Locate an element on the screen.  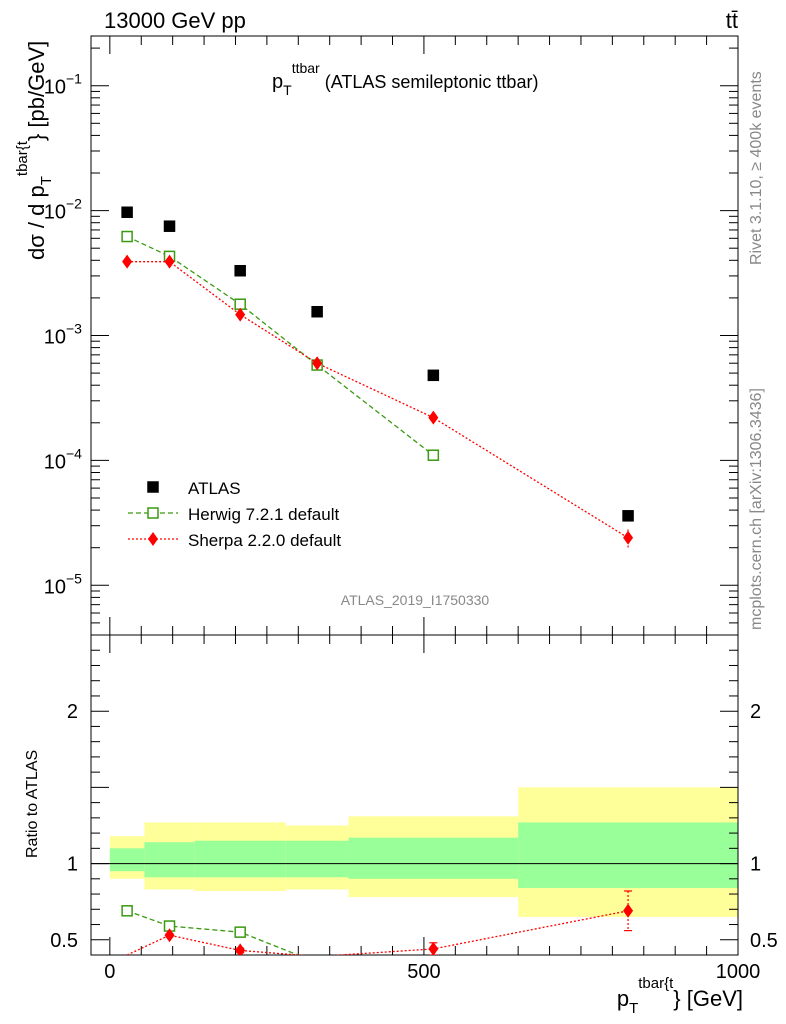
y-tick-label-exp: −1 is located at coordinates (74, 79).